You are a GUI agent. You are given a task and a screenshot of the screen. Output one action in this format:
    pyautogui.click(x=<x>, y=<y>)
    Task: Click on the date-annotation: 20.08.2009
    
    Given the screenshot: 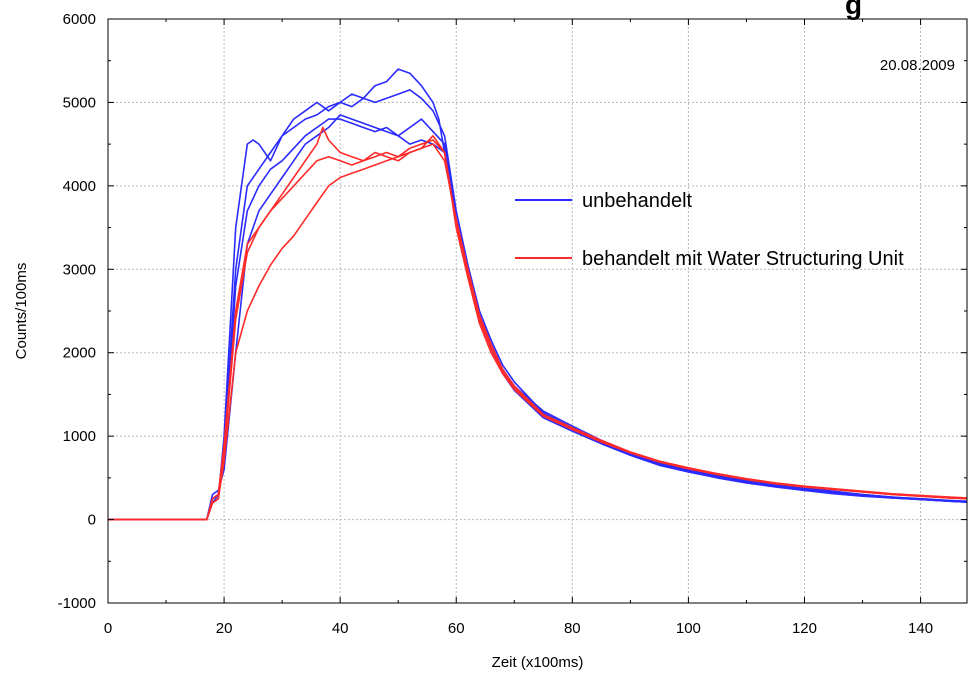 What is the action you would take?
    pyautogui.click(x=917, y=65)
    